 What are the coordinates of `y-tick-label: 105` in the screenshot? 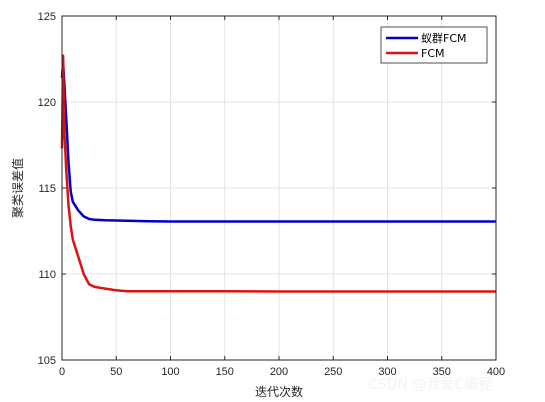 It's located at (47, 361).